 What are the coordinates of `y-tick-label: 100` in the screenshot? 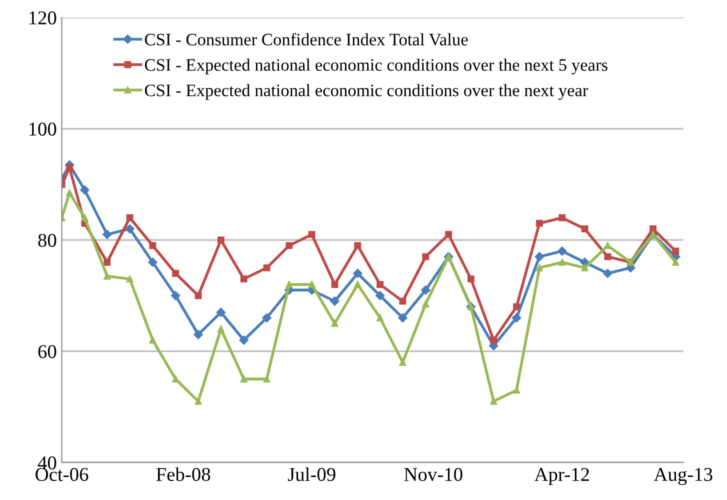 It's located at (42, 129).